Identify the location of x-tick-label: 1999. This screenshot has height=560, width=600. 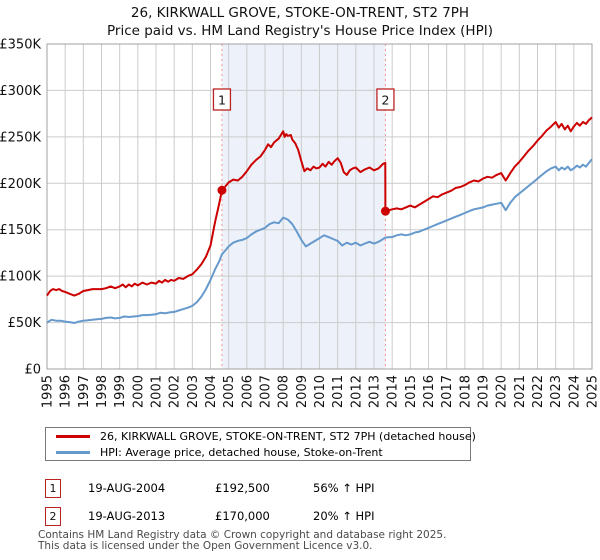
(120, 391).